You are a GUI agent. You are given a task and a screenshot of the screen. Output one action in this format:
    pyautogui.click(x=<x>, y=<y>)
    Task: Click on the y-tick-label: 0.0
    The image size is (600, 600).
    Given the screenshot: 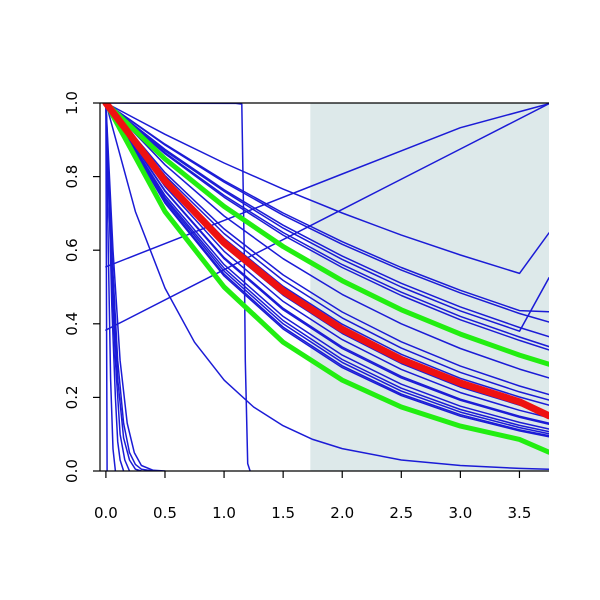 What is the action you would take?
    pyautogui.click(x=72, y=471)
    